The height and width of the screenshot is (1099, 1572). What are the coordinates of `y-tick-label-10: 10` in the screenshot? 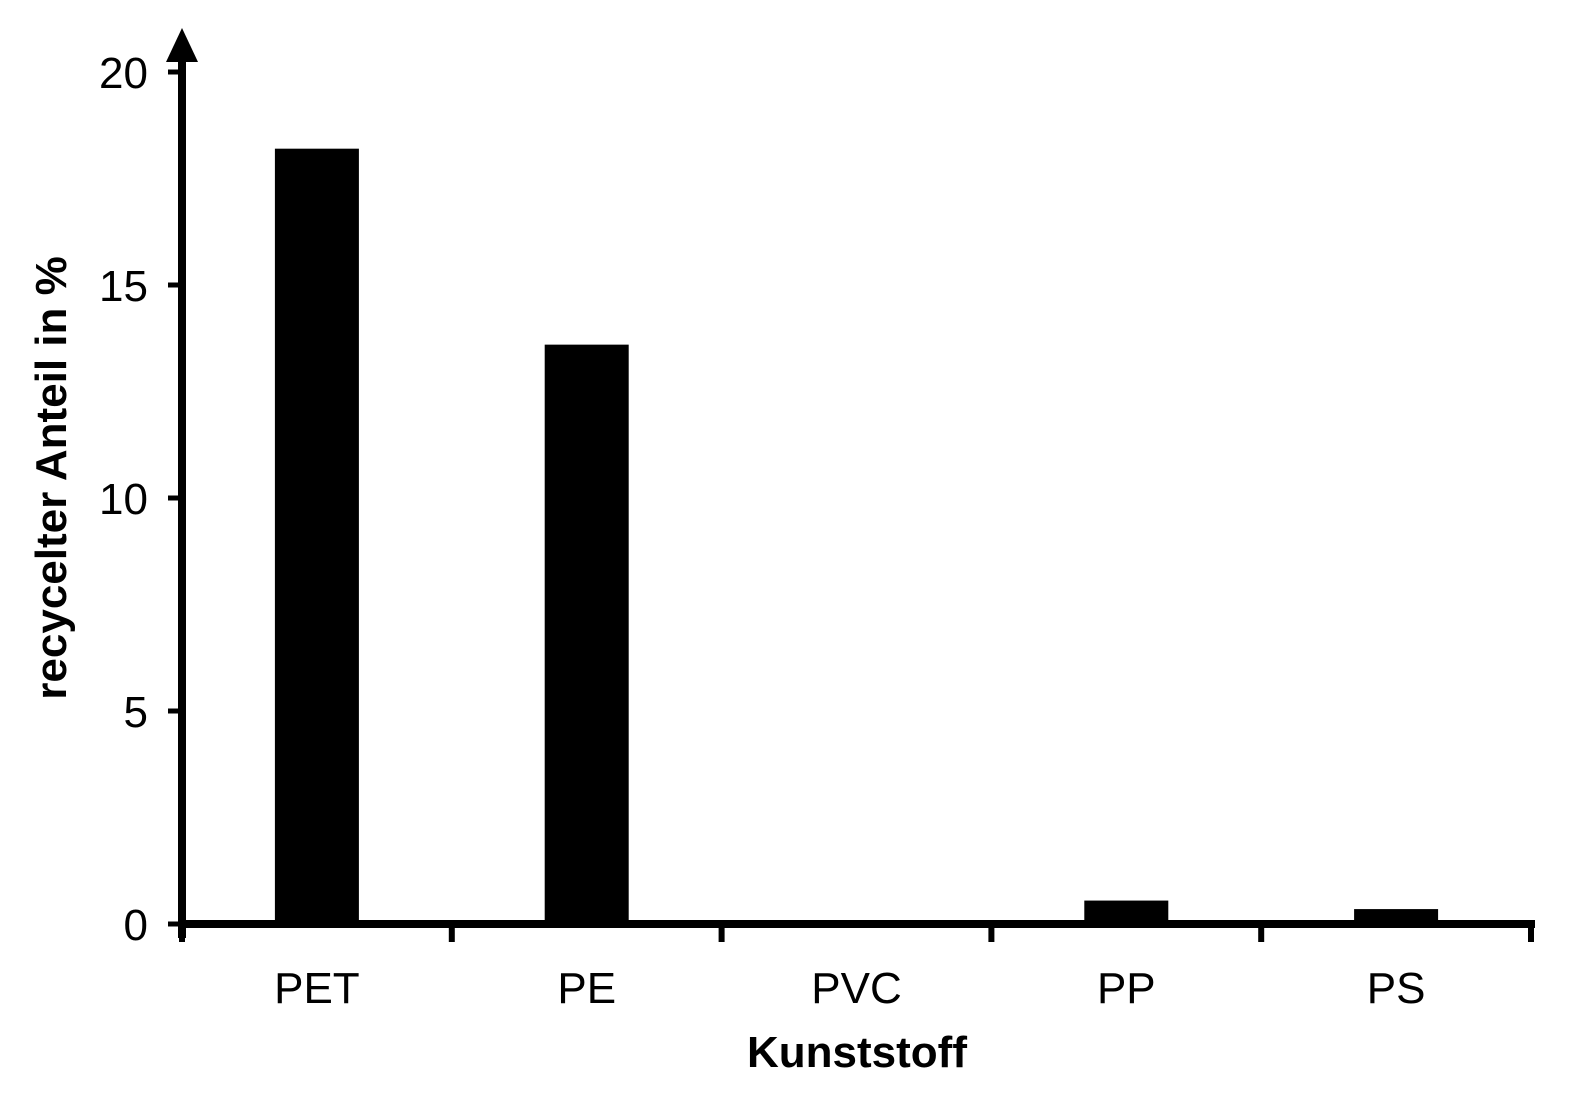 It's located at (123, 499).